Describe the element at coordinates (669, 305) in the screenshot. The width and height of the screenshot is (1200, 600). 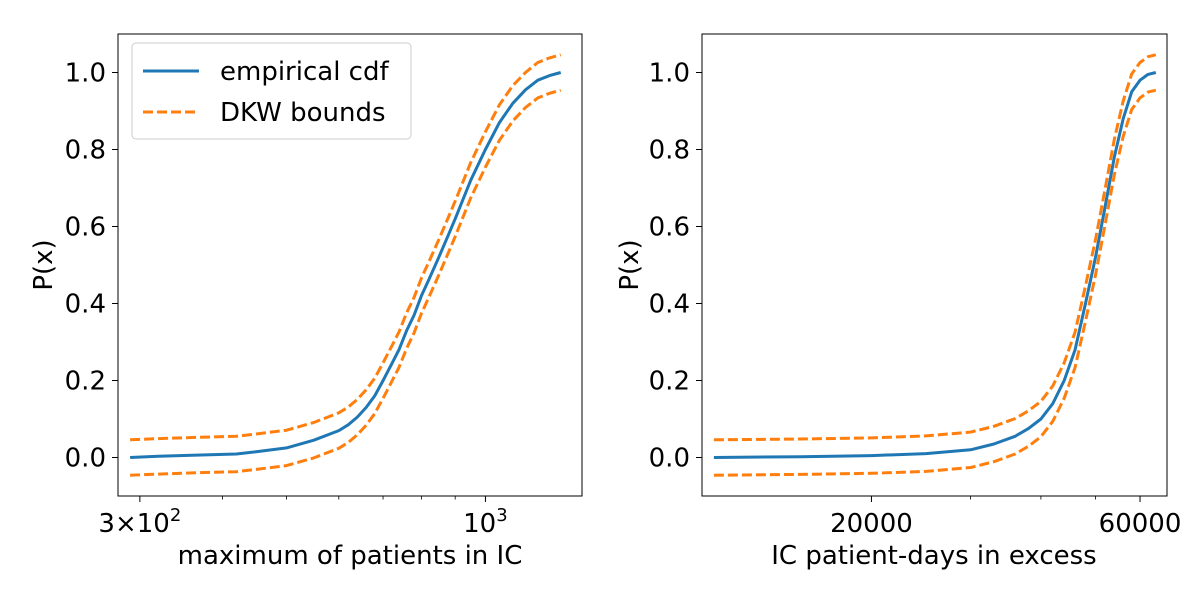
I see `right-chart-y-tick-label-0-4: 0.4` at that location.